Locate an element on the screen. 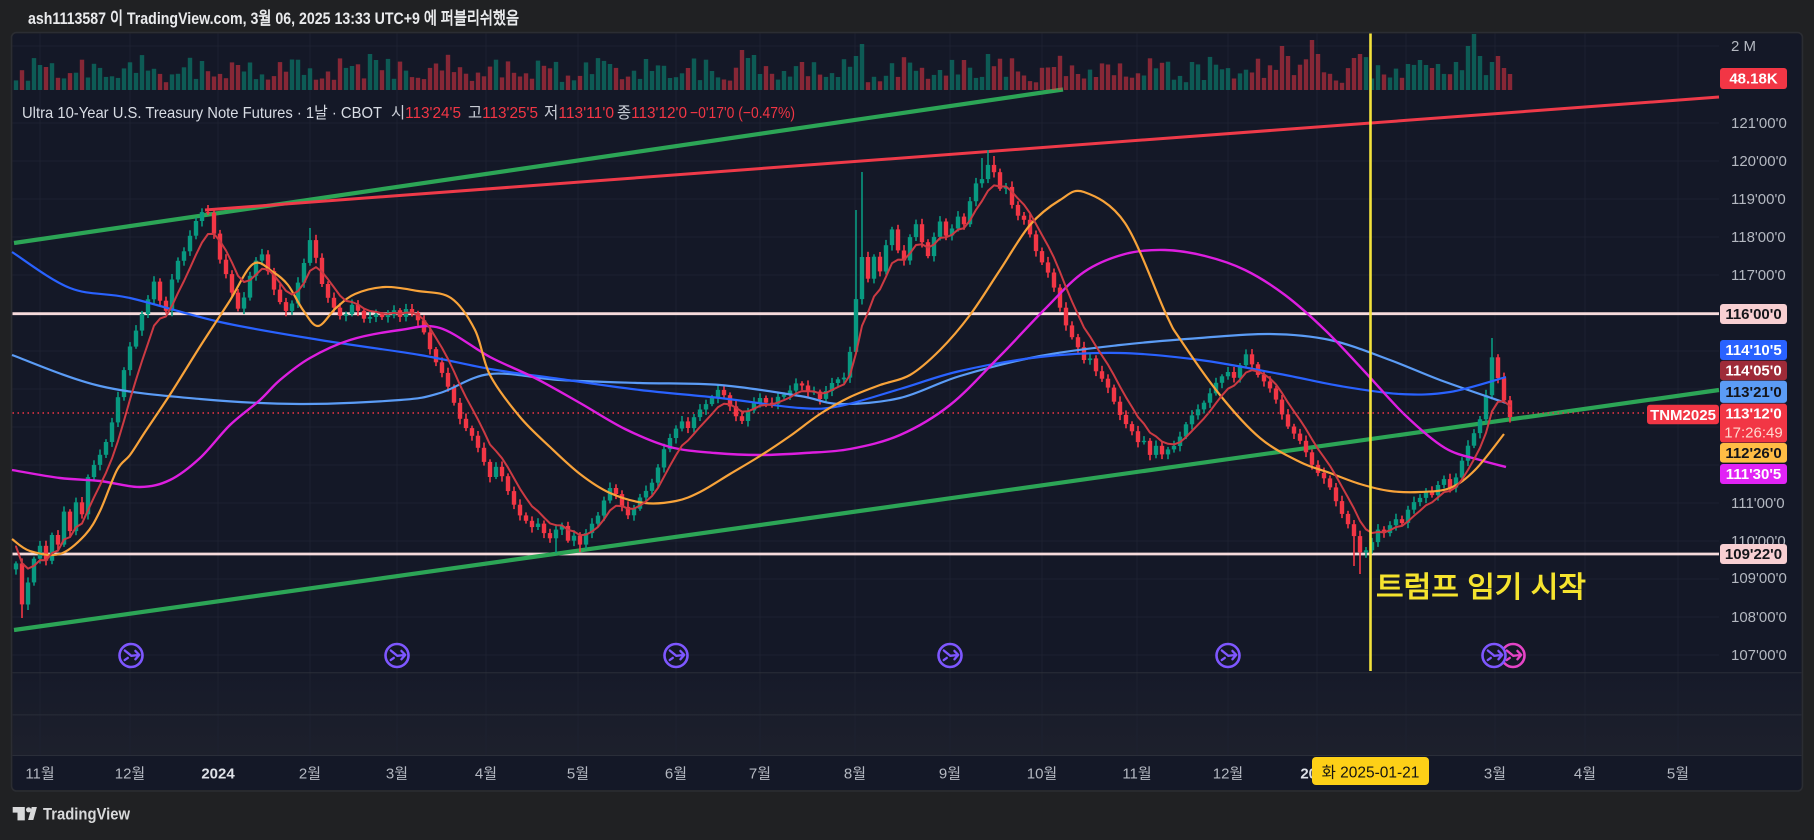 Image resolution: width=1814 pixels, height=840 pixels. svg-text: 2024 is located at coordinates (218, 774).